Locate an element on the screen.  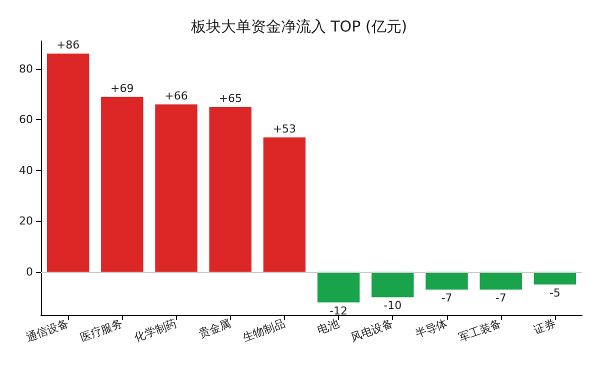
data-label: +69 is located at coordinates (122, 88).